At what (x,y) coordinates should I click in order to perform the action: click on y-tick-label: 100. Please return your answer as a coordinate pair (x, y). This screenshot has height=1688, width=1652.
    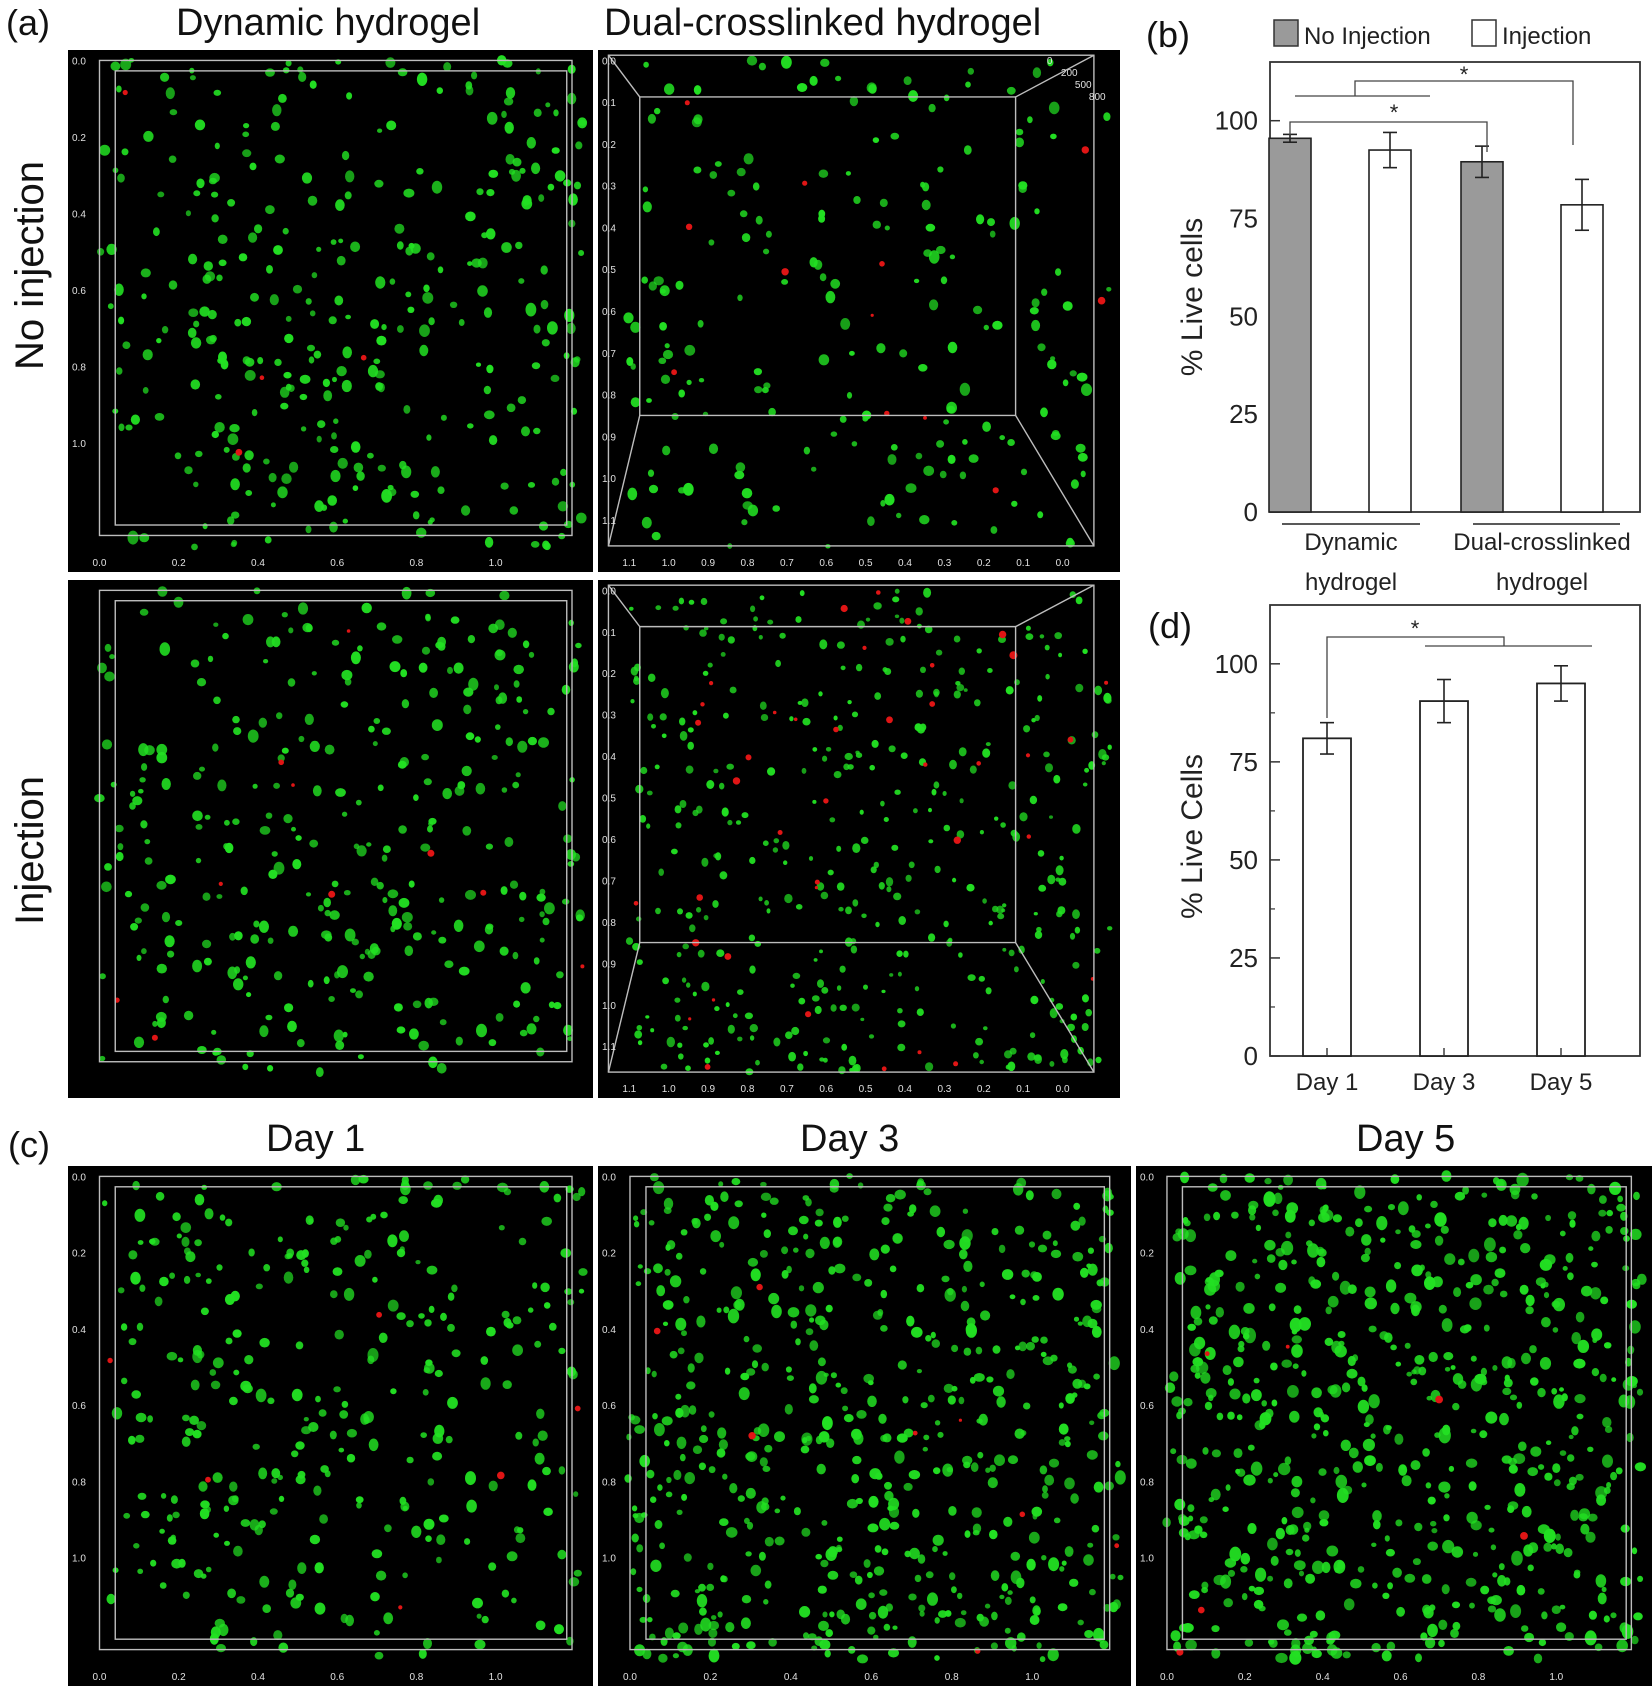
    Looking at the image, I should click on (1236, 664).